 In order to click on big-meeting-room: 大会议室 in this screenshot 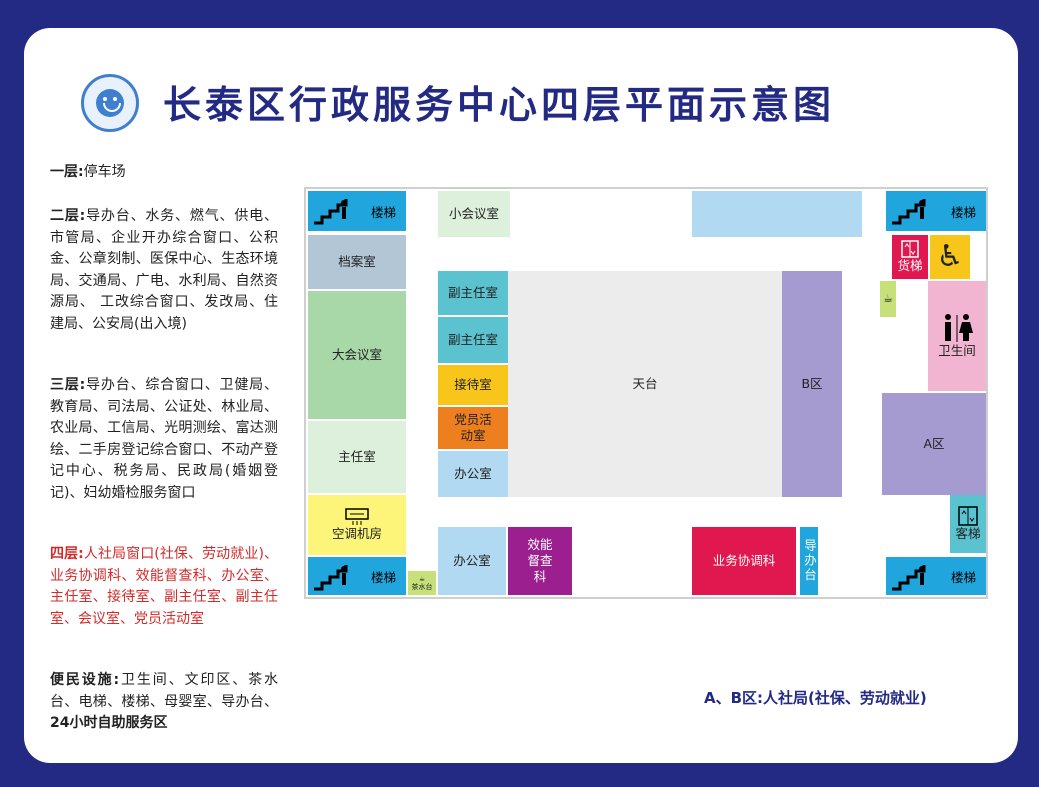, I will do `click(357, 355)`.